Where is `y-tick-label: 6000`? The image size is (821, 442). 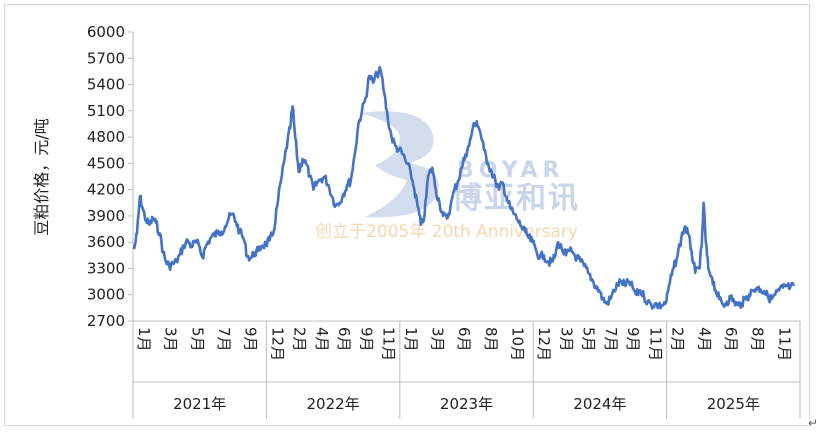
y-tick-label: 6000 is located at coordinates (106, 32).